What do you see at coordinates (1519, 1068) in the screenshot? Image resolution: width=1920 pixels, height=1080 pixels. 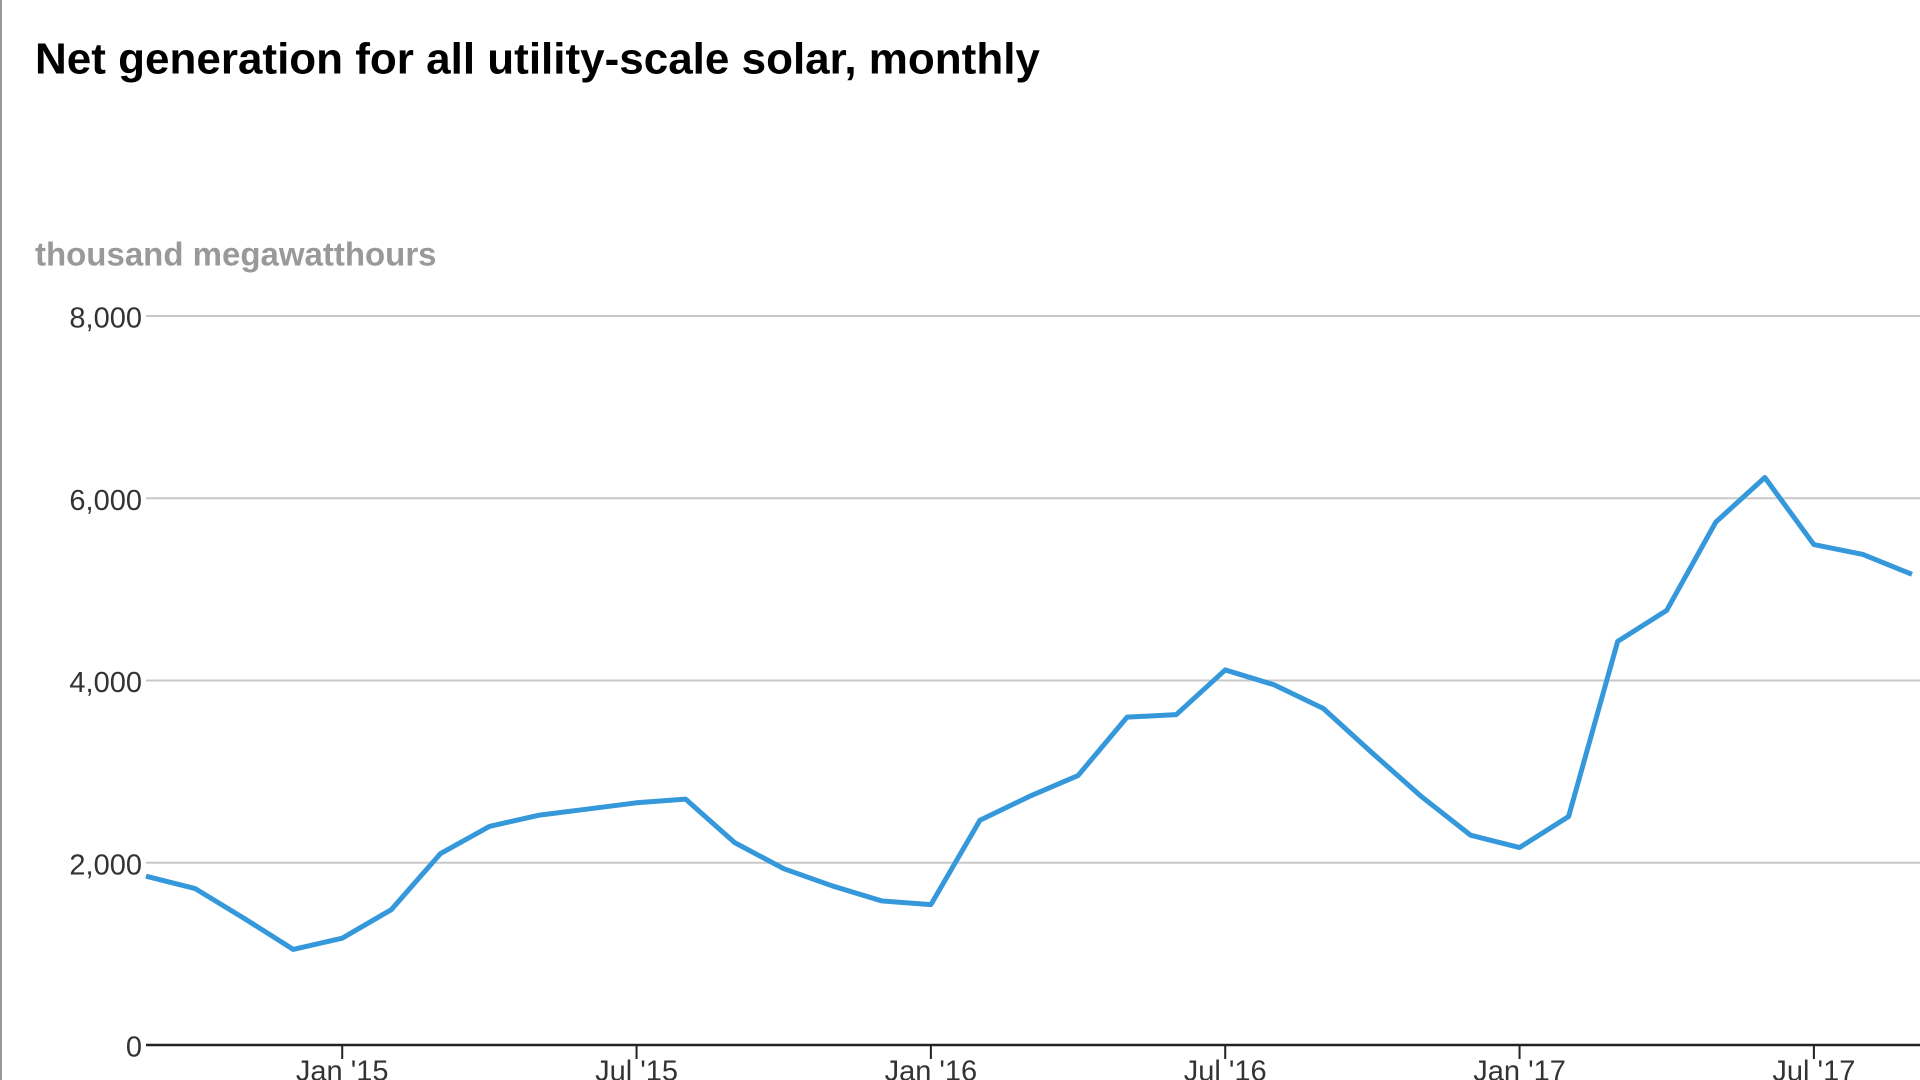 I see `x-tick-label: Jan '17` at bounding box center [1519, 1068].